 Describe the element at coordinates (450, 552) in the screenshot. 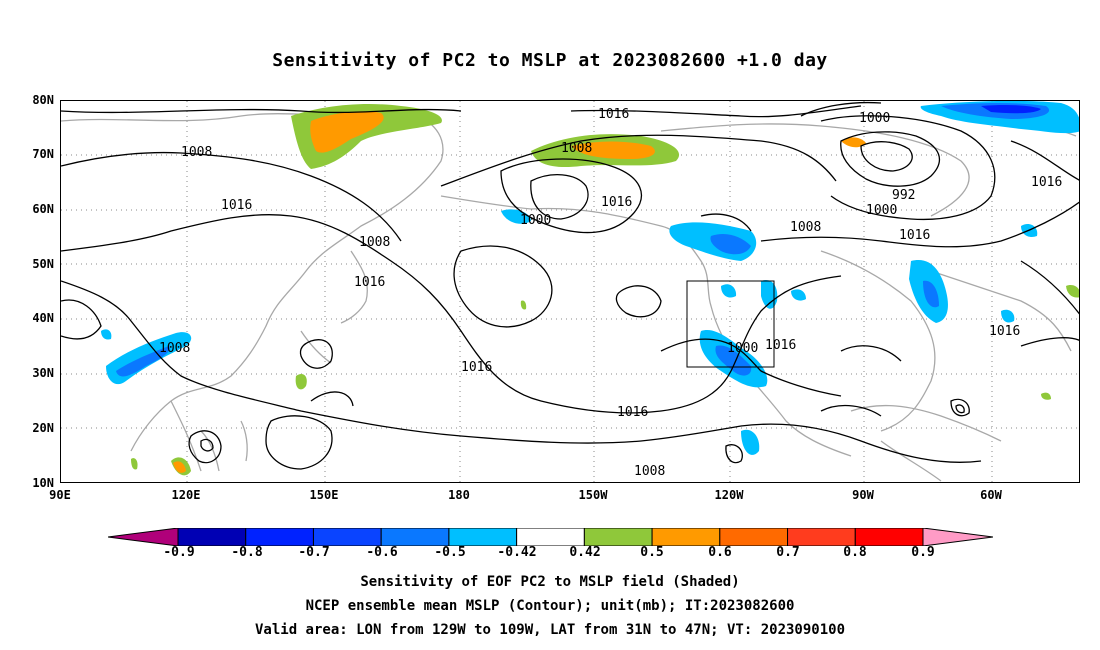

I see `colorbar-label: -0.5` at that location.